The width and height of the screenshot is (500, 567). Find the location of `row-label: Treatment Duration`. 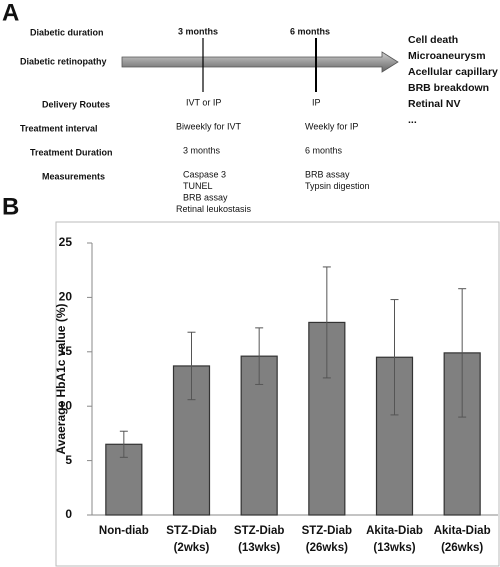

row-label: Treatment Duration is located at coordinates (71, 152).